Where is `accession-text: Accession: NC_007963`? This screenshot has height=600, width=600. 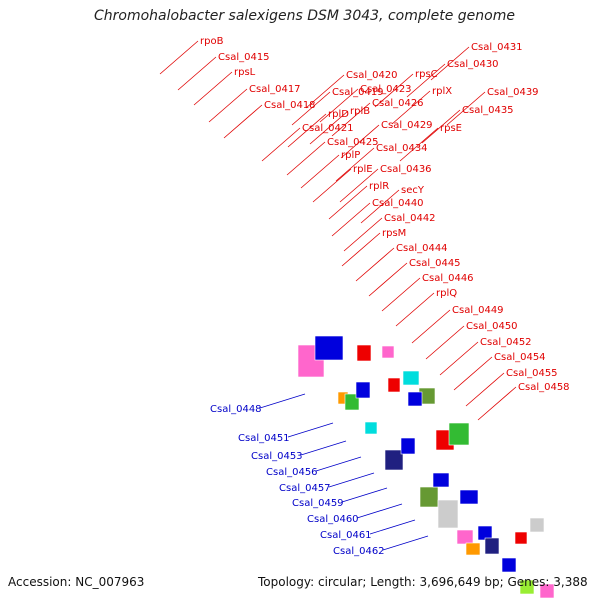
accession-text: Accession: NC_007963 is located at coordinates (76, 582).